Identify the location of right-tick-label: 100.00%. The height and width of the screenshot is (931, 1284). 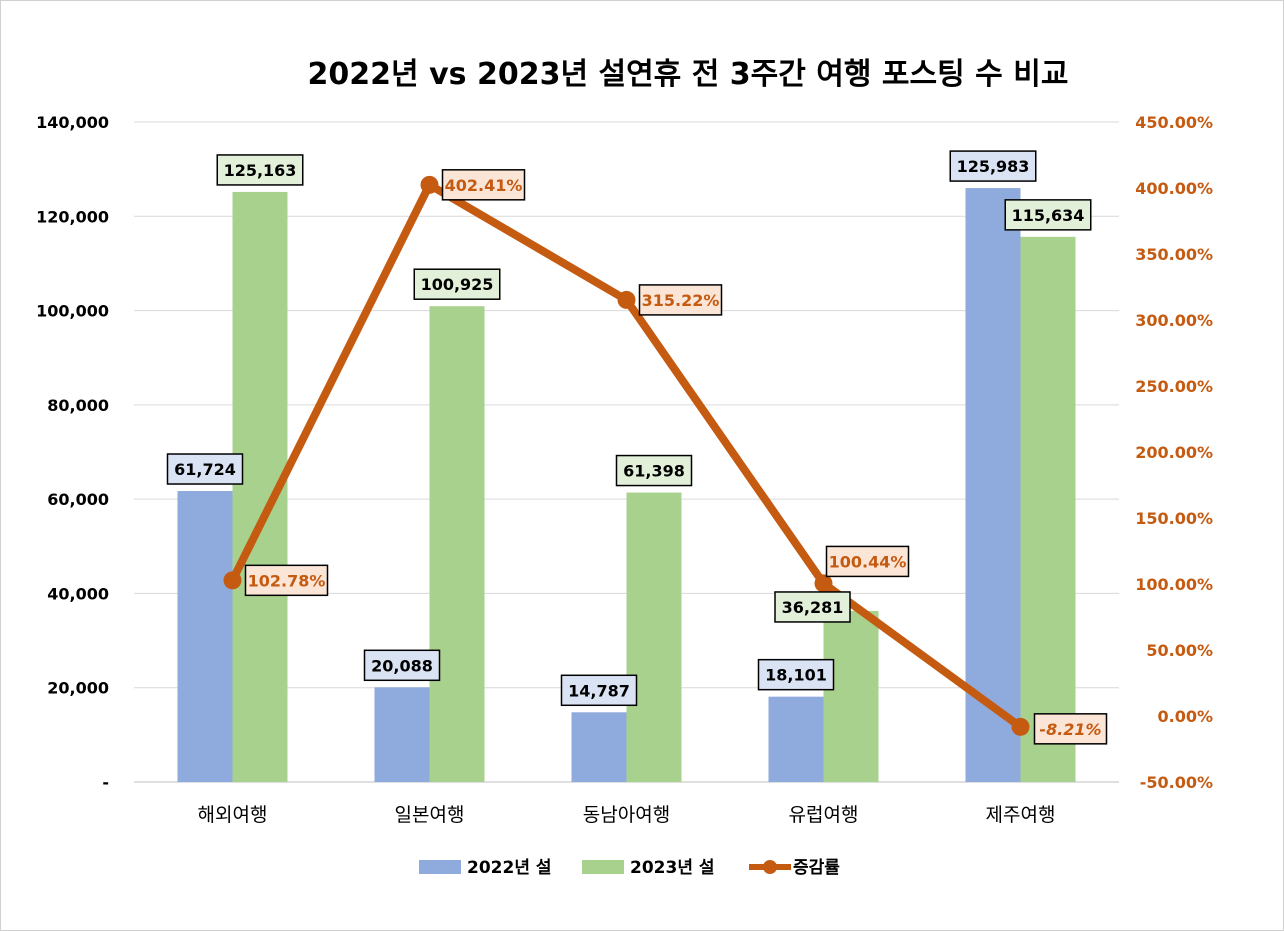
(1174, 584).